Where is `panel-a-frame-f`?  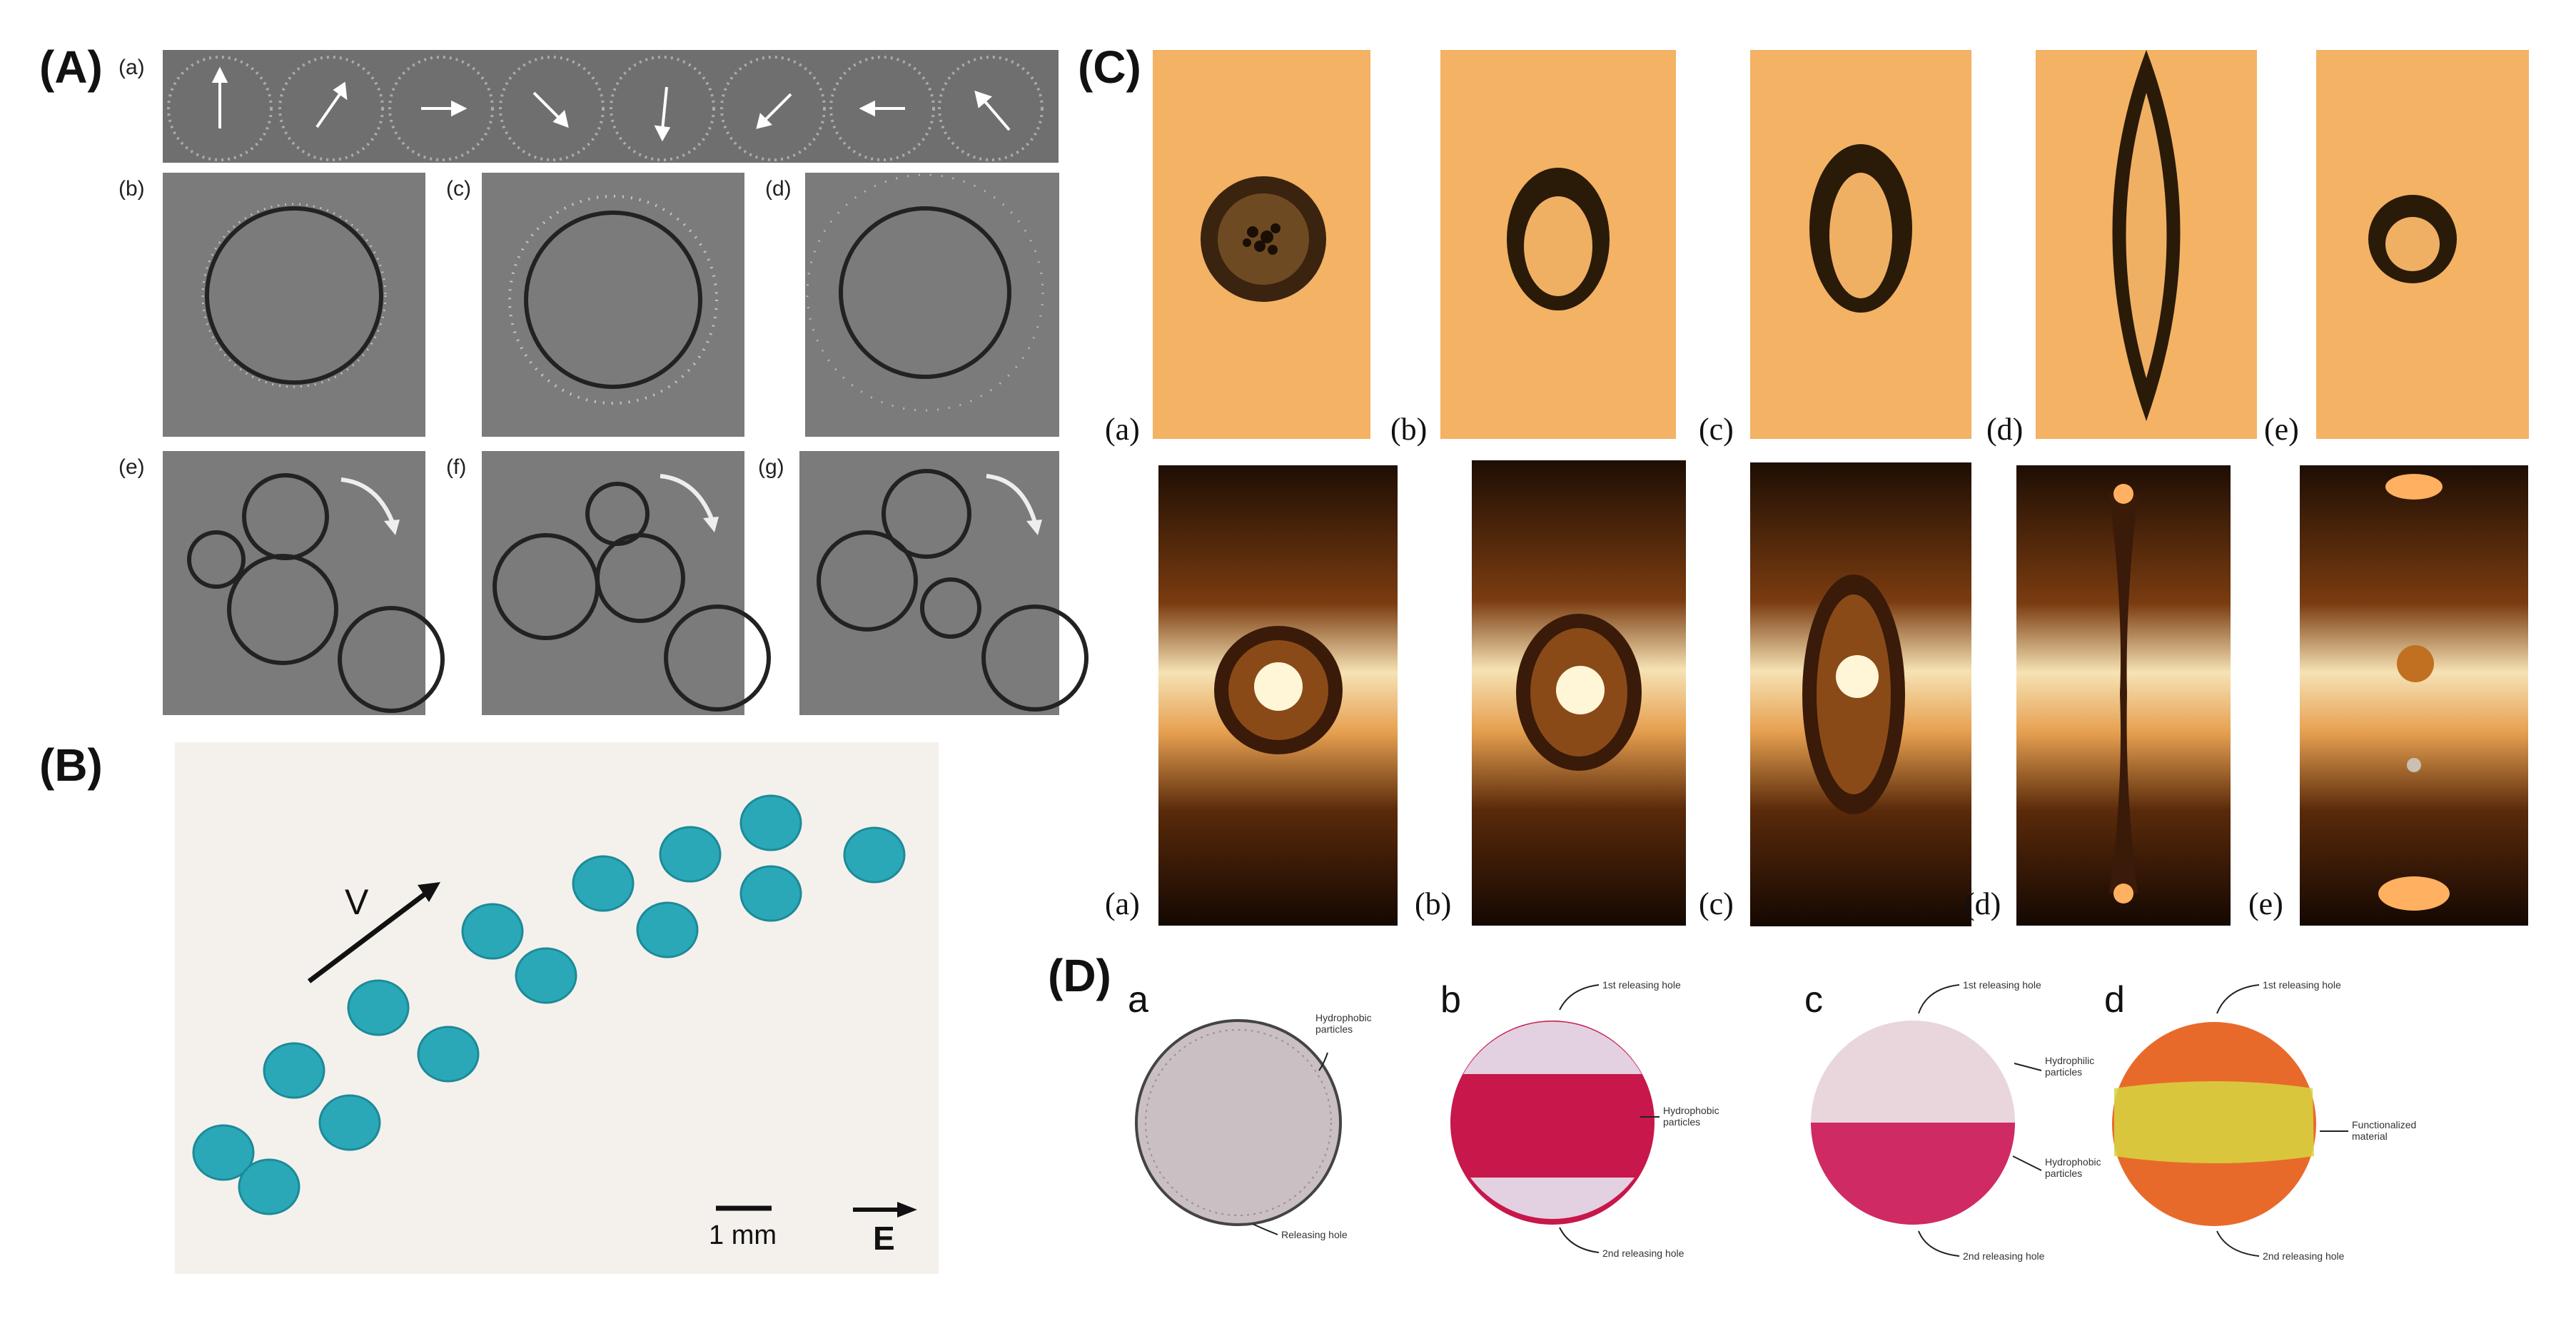 panel-a-frame-f is located at coordinates (626, 583).